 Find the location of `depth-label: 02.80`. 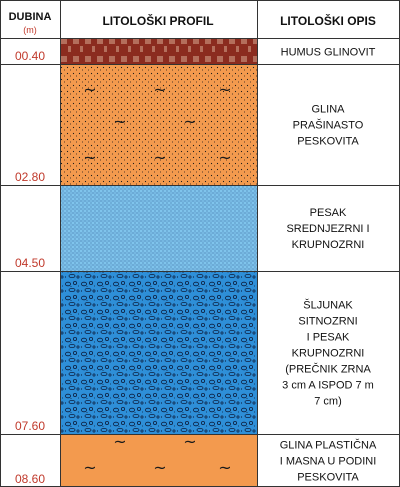

depth-label: 02.80 is located at coordinates (30, 177).